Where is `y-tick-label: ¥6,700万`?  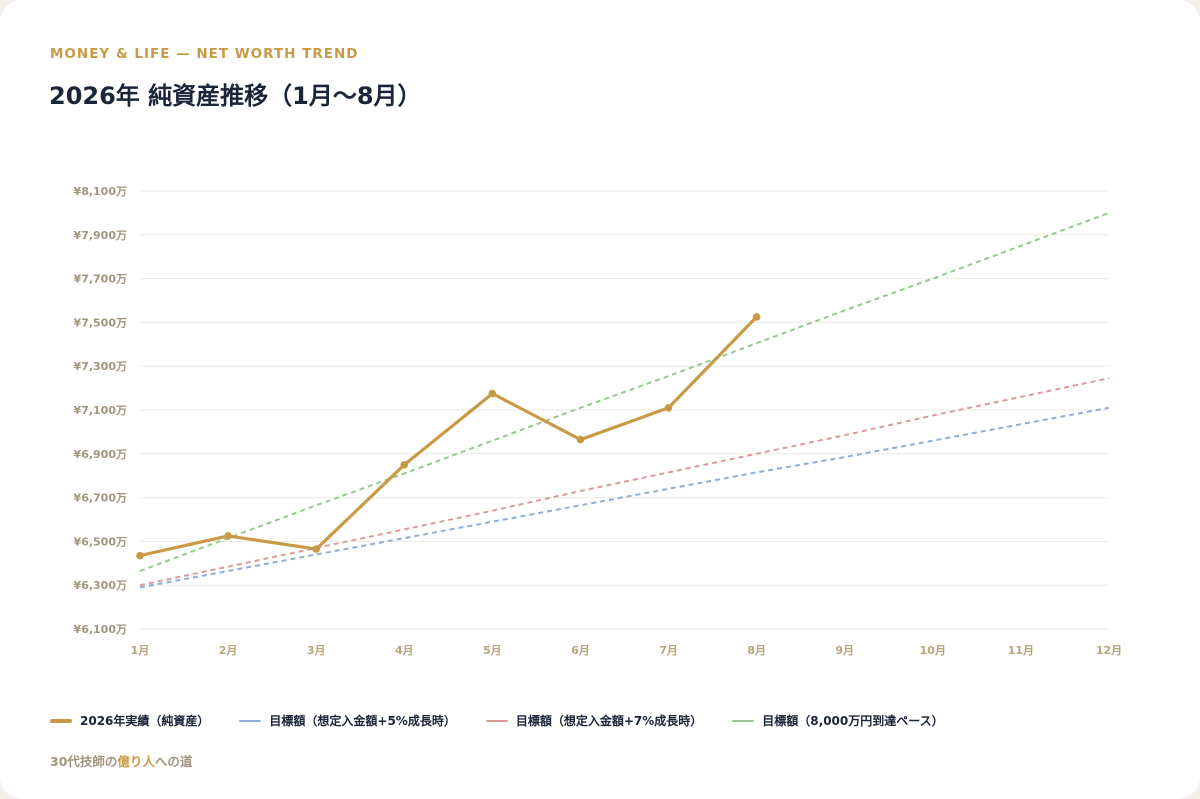
y-tick-label: ¥6,700万 is located at coordinates (100, 498).